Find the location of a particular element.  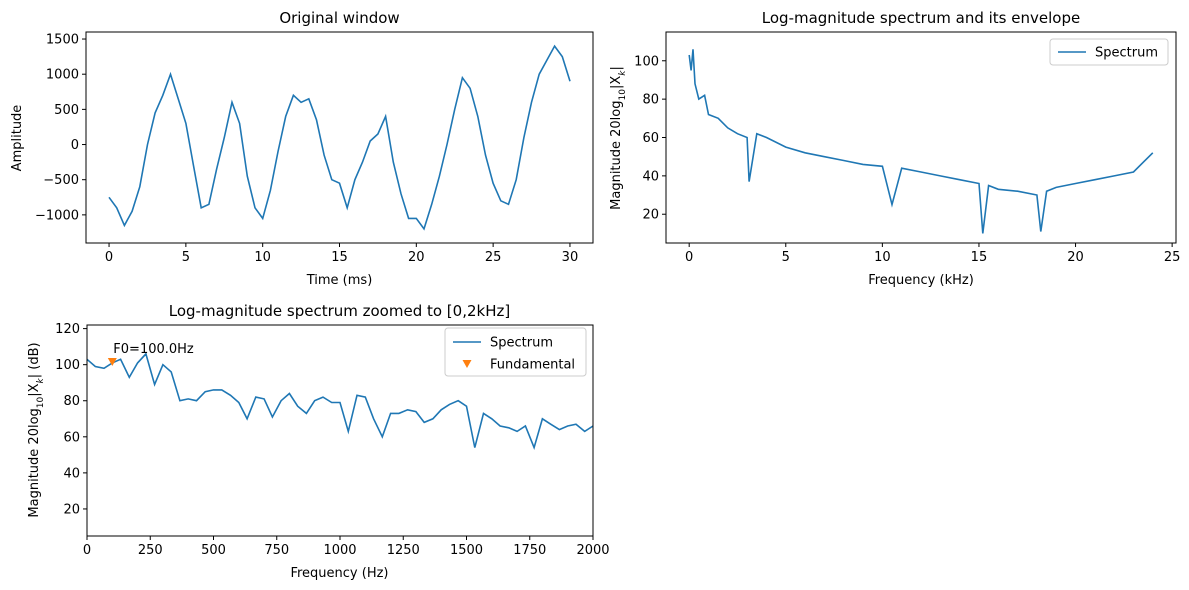

x-axis-label: Frequency (Hz) is located at coordinates (339, 573).